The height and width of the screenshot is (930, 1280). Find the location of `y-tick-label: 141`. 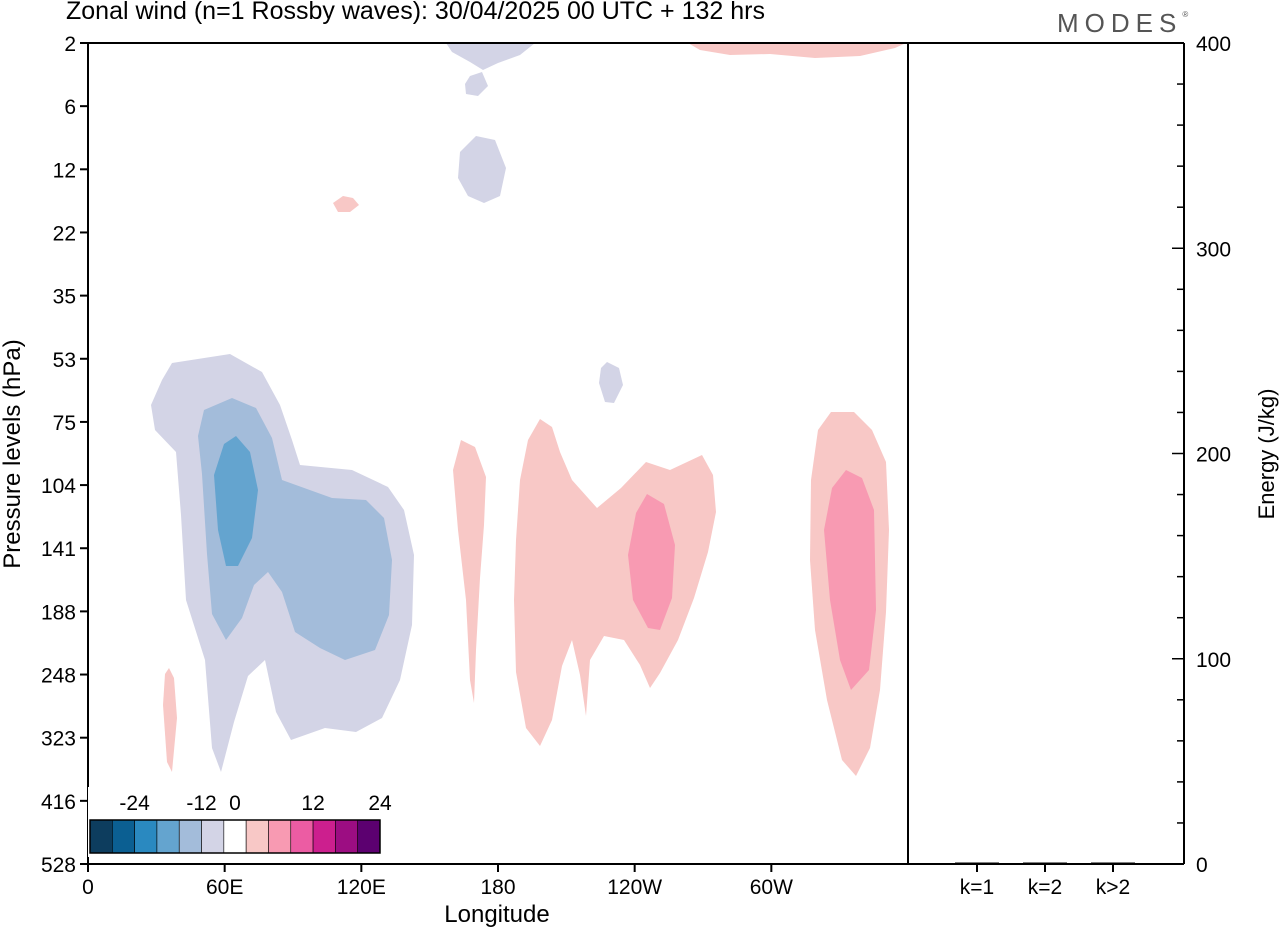

y-tick-label: 141 is located at coordinates (58, 549).